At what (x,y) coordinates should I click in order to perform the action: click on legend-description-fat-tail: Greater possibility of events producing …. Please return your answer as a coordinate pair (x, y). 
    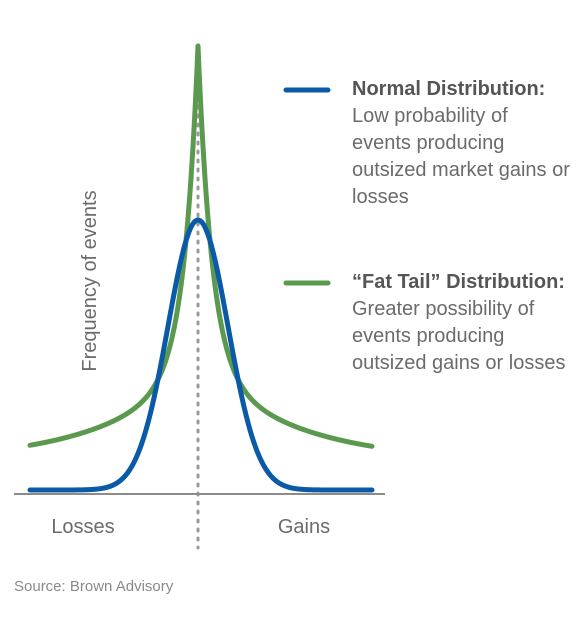
    Looking at the image, I should click on (459, 336).